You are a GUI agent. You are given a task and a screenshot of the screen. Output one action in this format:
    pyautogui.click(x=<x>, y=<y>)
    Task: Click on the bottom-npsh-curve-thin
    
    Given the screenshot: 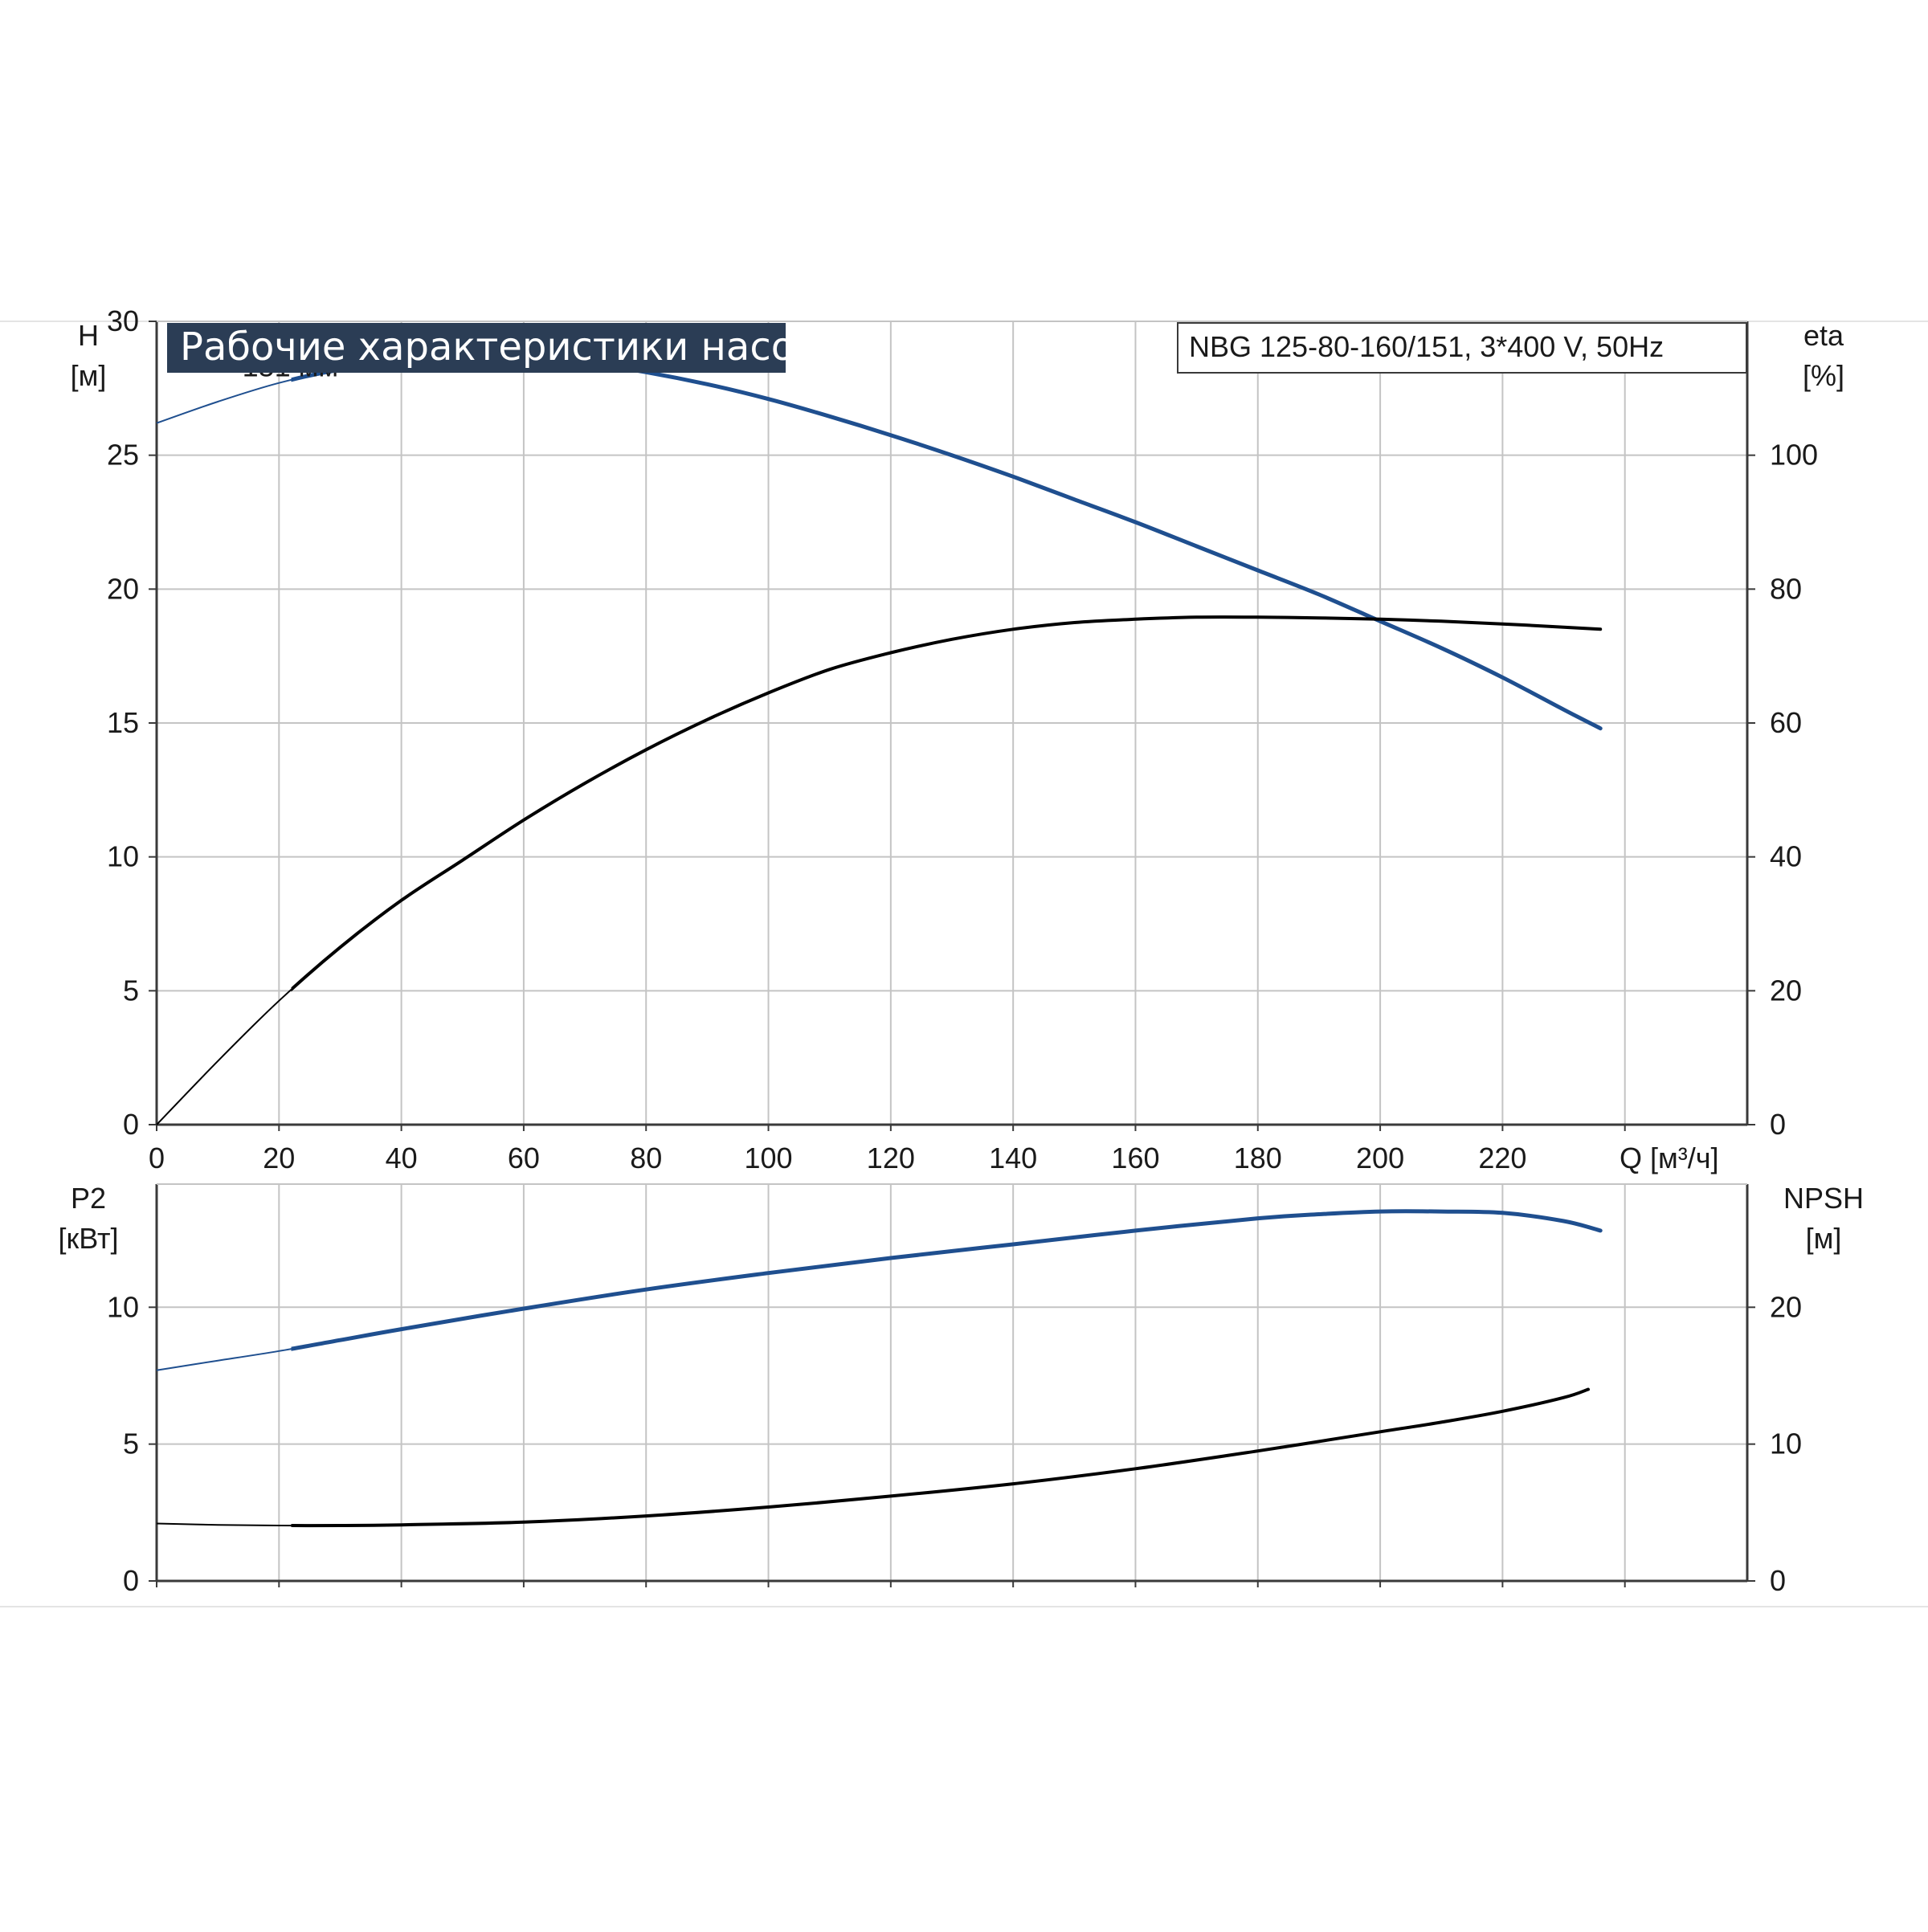 What is the action you would take?
    pyautogui.click(x=873, y=1457)
    